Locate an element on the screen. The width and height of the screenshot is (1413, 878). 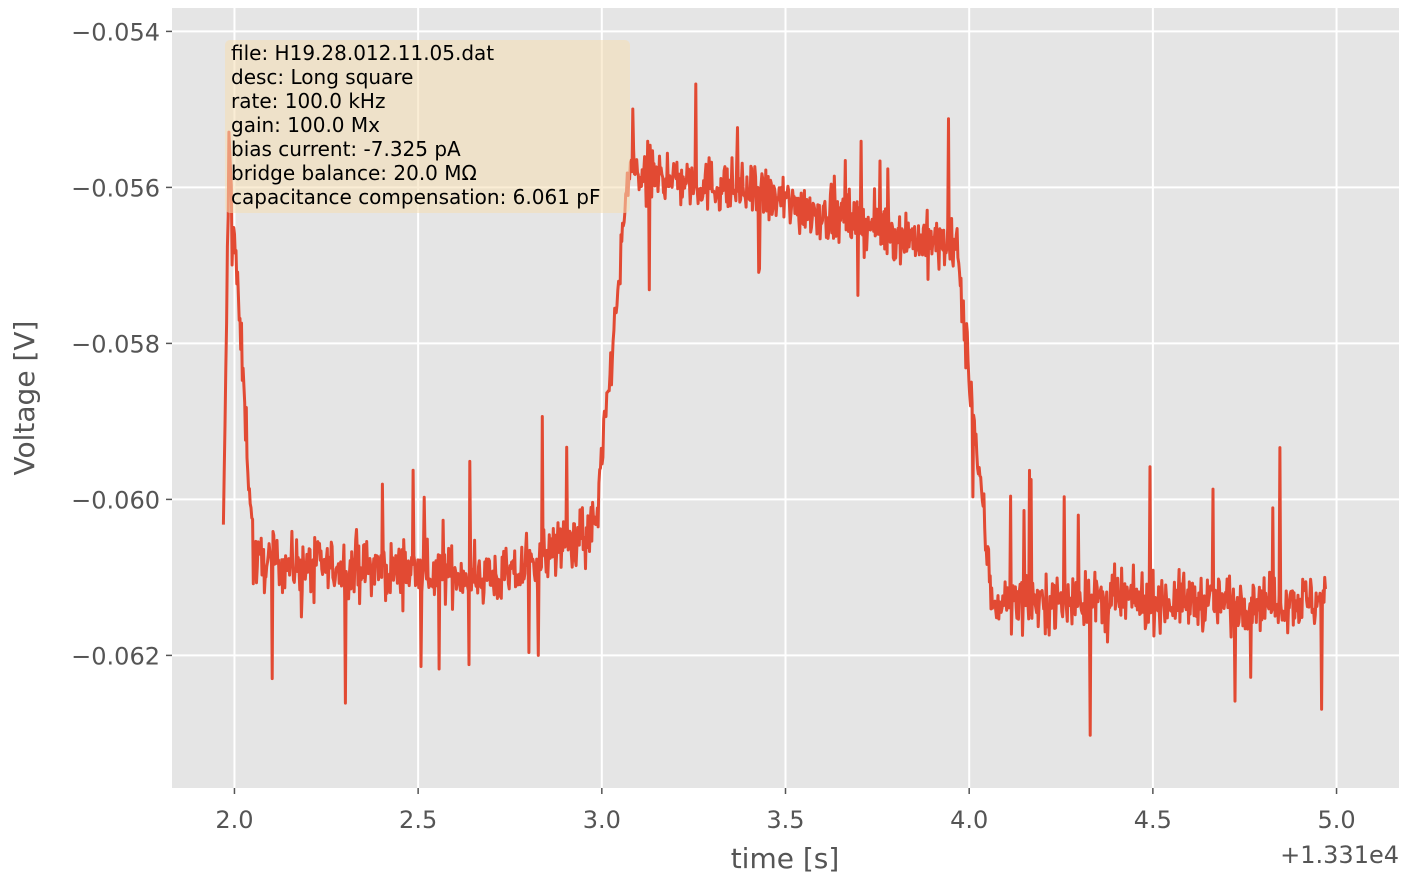
y-tick-label: −0.056 is located at coordinates (115, 188).